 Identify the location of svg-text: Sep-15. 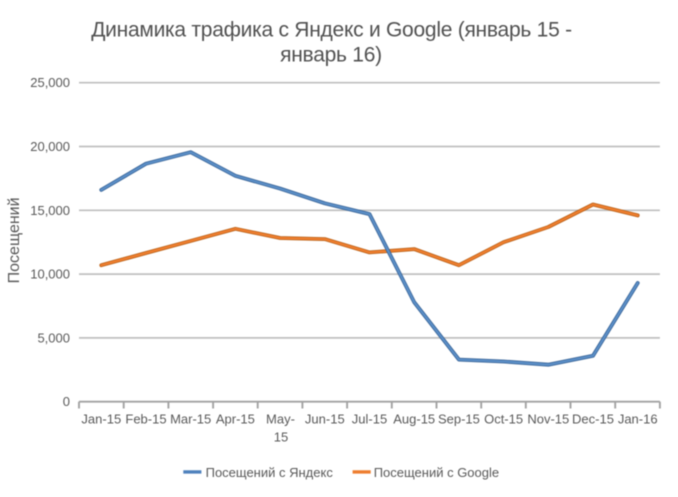
(459, 419).